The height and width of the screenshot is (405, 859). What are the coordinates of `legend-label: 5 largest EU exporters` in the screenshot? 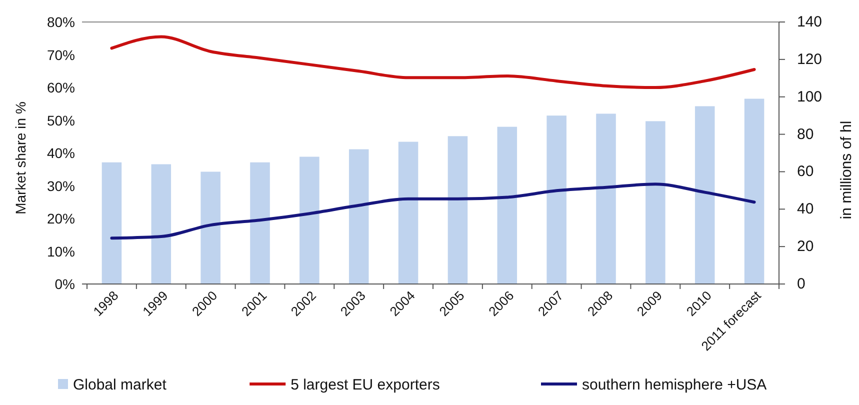 It's located at (365, 385).